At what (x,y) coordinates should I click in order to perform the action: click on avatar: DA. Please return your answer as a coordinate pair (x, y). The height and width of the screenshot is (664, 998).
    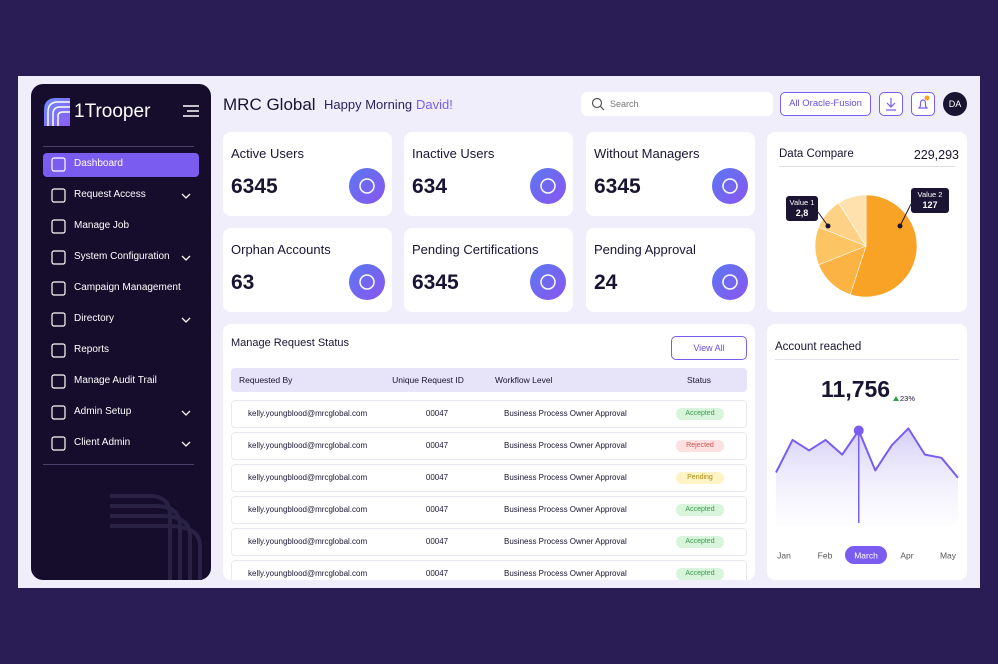
    Looking at the image, I should click on (955, 104).